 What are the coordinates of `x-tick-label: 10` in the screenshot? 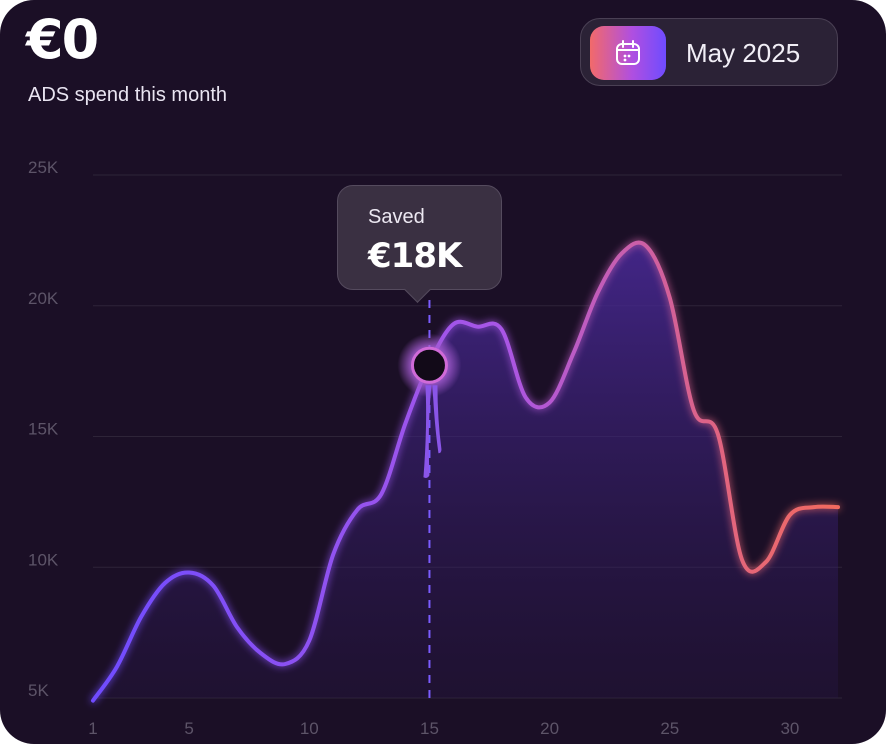 It's located at (309, 728).